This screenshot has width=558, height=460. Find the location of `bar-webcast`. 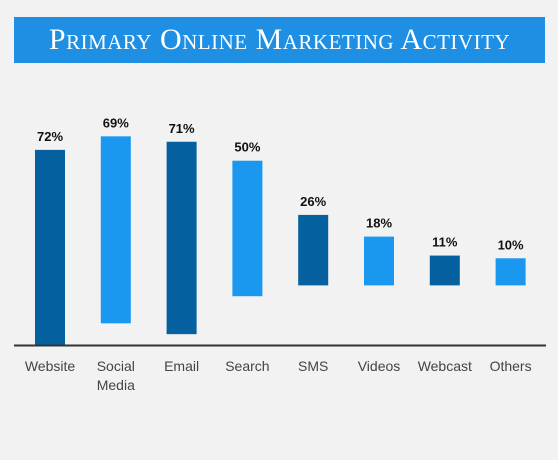

bar-webcast is located at coordinates (444, 270).